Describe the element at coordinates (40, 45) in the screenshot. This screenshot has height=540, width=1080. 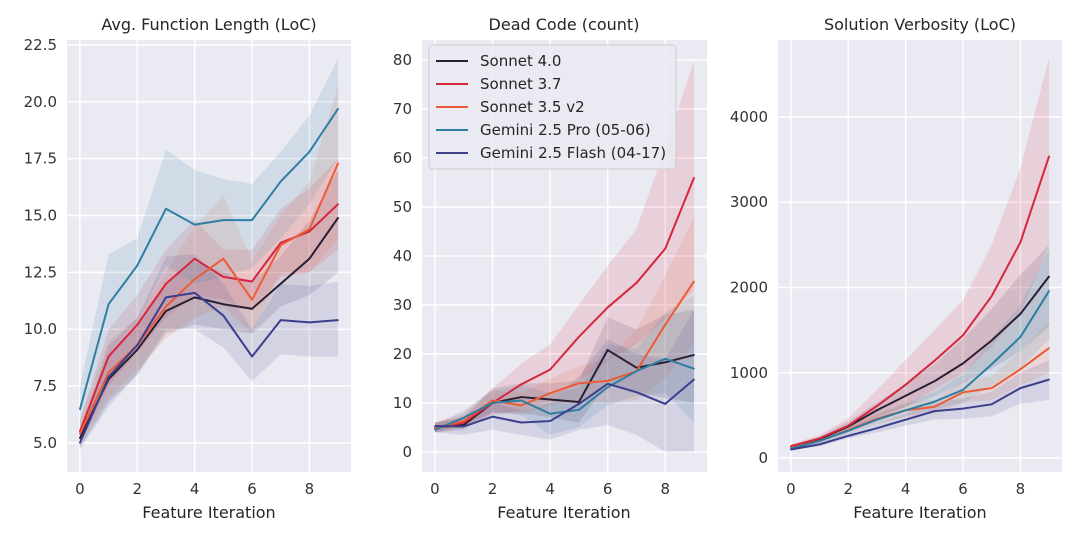
I see `y-tick-label: 22.5` at that location.